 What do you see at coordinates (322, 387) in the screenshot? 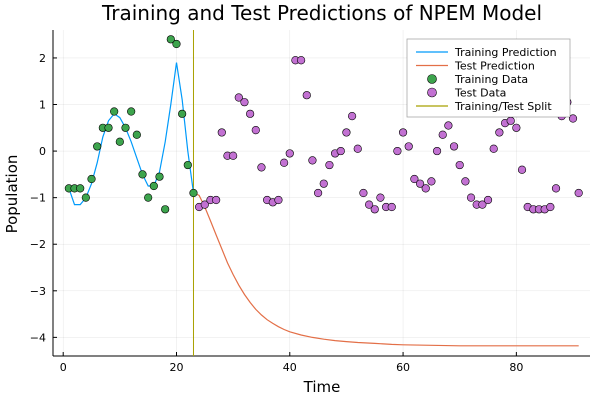
I see `x-axis-label: Time` at bounding box center [322, 387].